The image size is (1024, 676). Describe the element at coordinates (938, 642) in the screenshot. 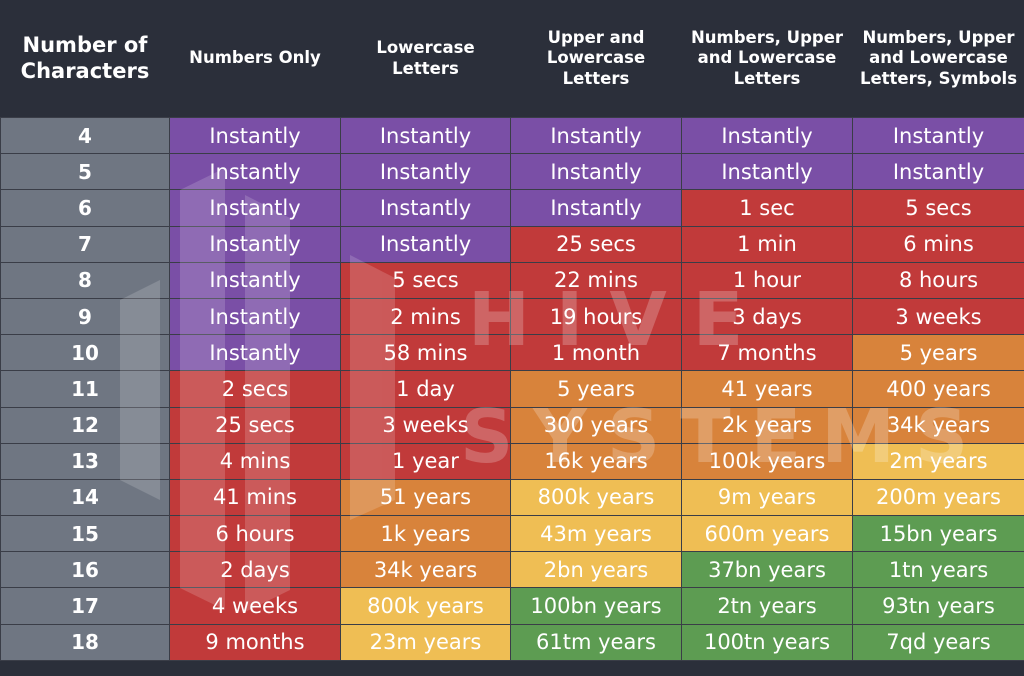

I see `table-cell: 7qd years` at that location.